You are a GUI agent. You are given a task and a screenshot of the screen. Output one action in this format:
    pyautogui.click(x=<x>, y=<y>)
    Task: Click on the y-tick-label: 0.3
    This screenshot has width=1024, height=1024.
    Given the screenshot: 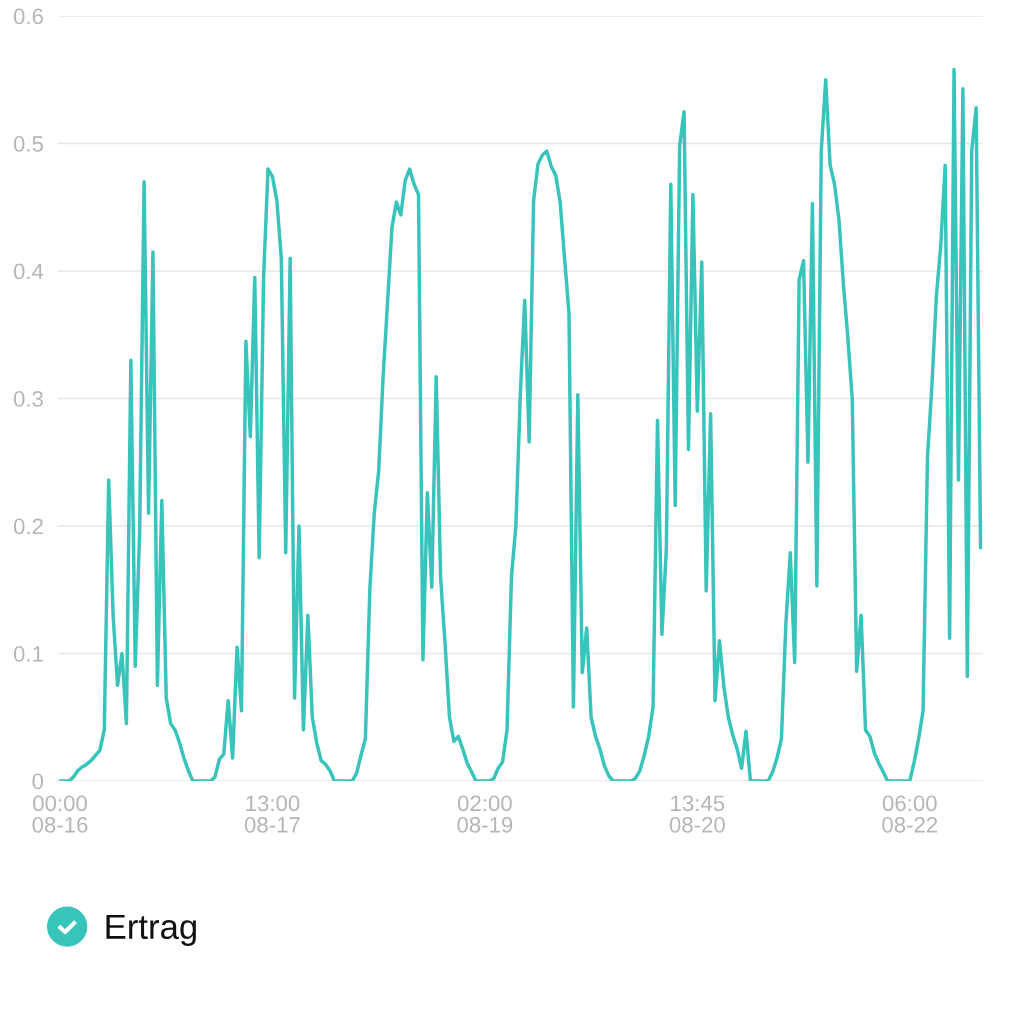 What is the action you would take?
    pyautogui.click(x=28, y=399)
    